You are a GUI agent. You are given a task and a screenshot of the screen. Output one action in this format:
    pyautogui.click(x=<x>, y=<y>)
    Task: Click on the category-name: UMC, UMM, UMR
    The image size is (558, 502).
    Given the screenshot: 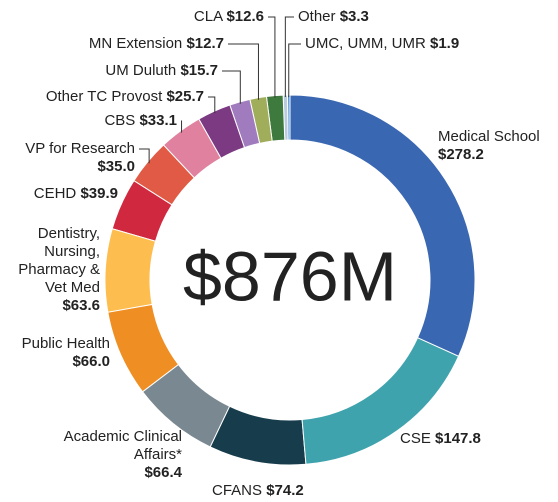 What is the action you would take?
    pyautogui.click(x=365, y=43)
    